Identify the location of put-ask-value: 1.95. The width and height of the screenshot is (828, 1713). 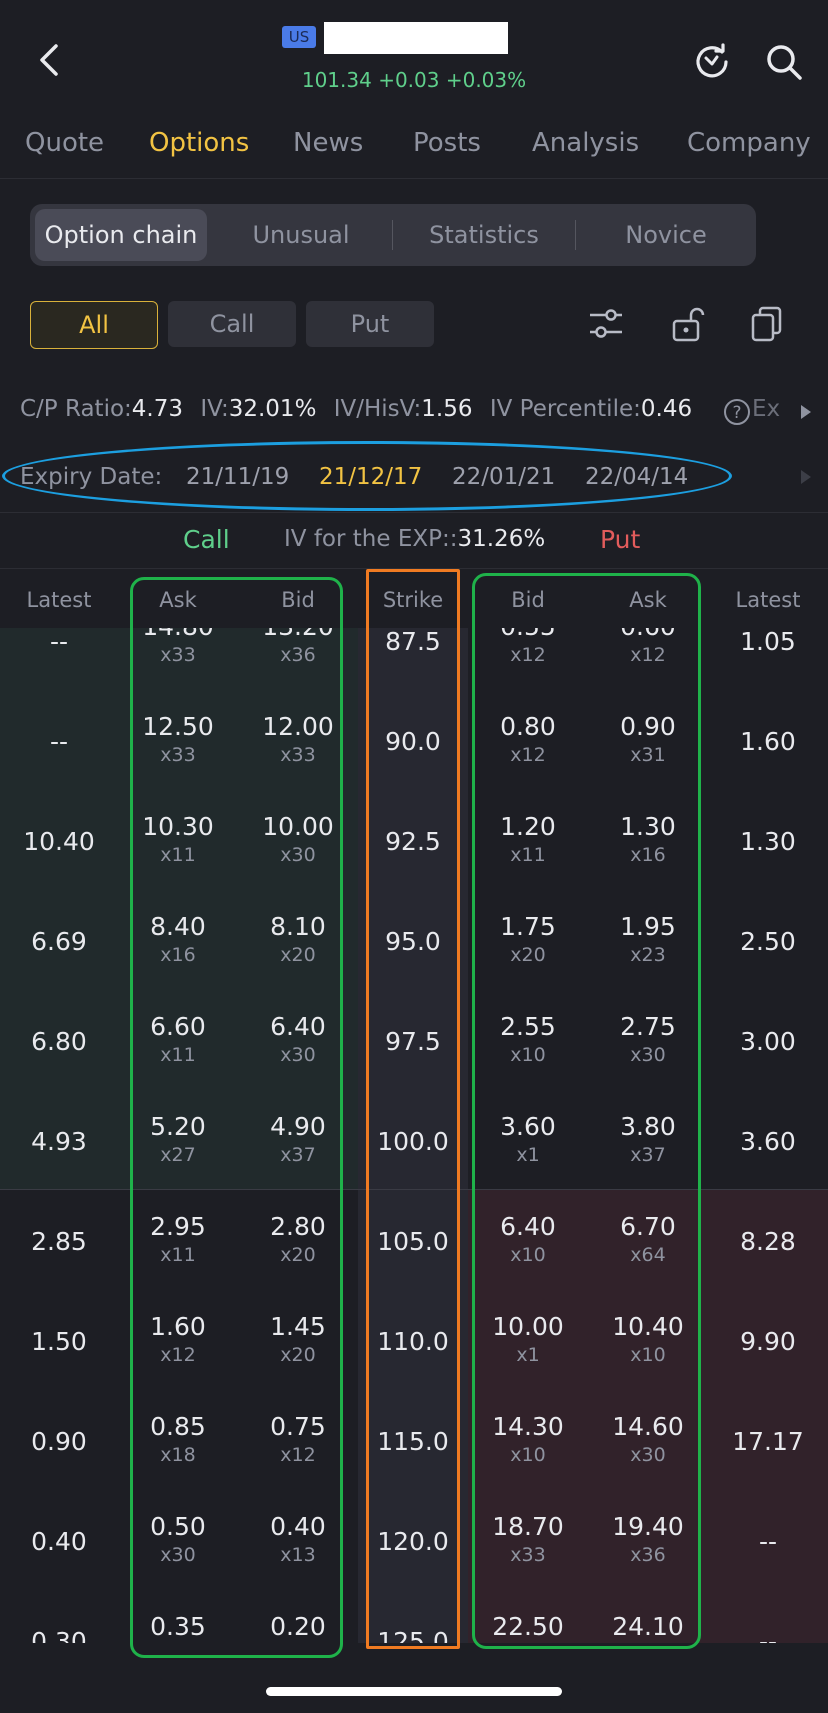
(648, 926).